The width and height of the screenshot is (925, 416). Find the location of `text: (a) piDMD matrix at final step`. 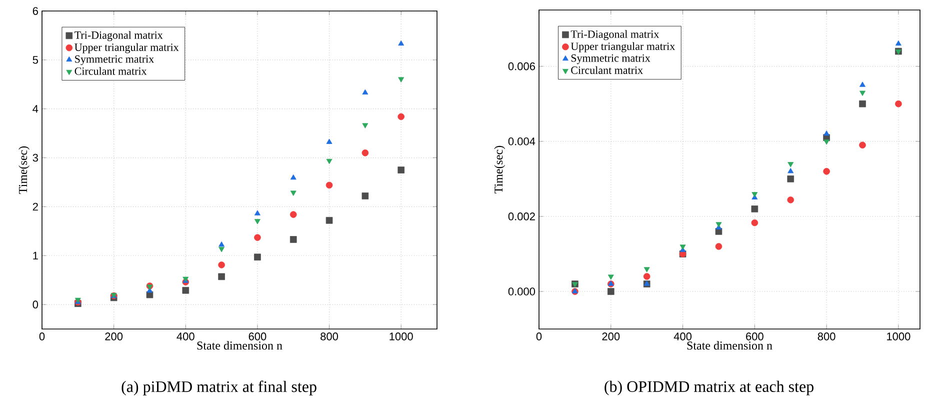

text: (a) piDMD matrix at final step is located at coordinates (219, 388).